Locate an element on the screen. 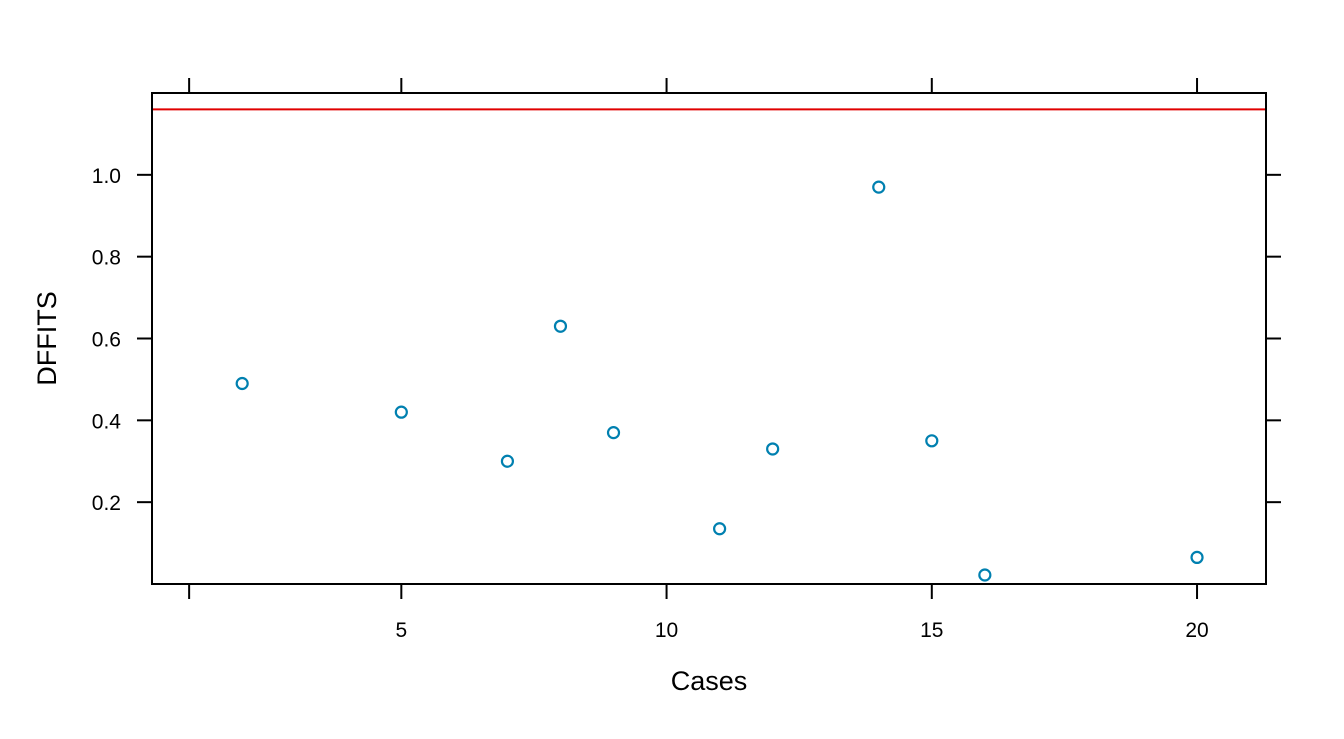 The image size is (1344, 739). y-tick-label: 0.6 is located at coordinates (106, 340).